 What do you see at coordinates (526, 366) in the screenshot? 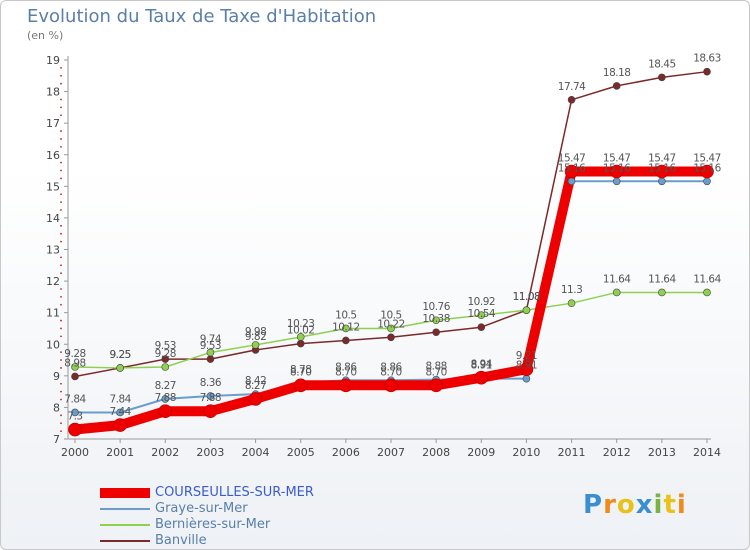
I see `data-label: 8.91` at bounding box center [526, 366].